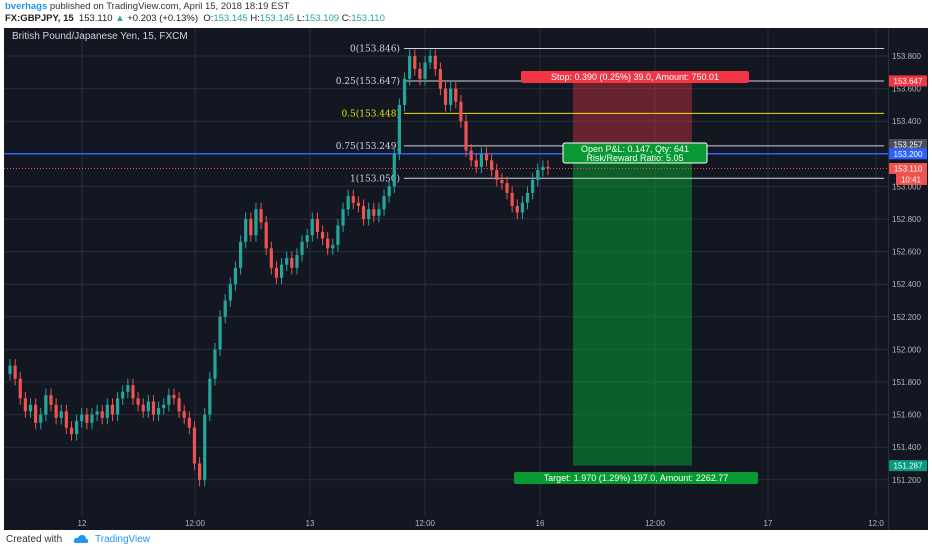 Image resolution: width=932 pixels, height=550 pixels. What do you see at coordinates (322, 18) in the screenshot?
I see `low-value: 153.109` at bounding box center [322, 18].